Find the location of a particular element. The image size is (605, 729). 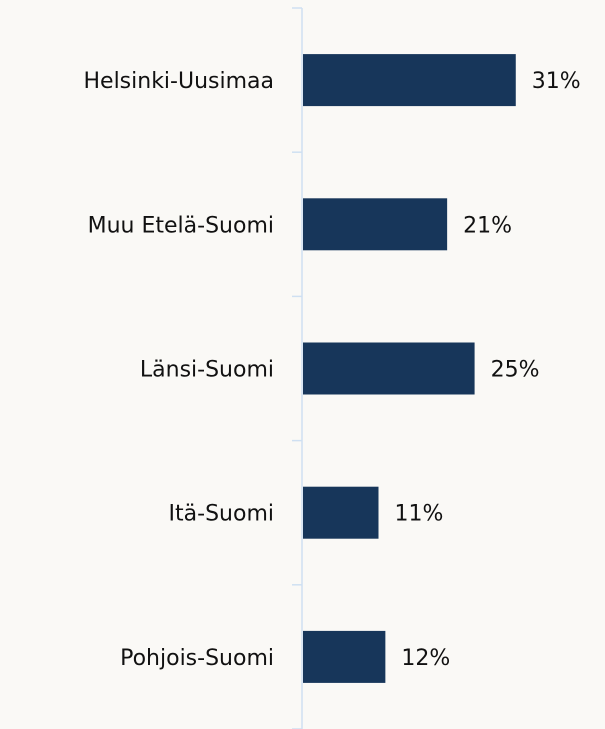

value-label: 12% is located at coordinates (425, 658).